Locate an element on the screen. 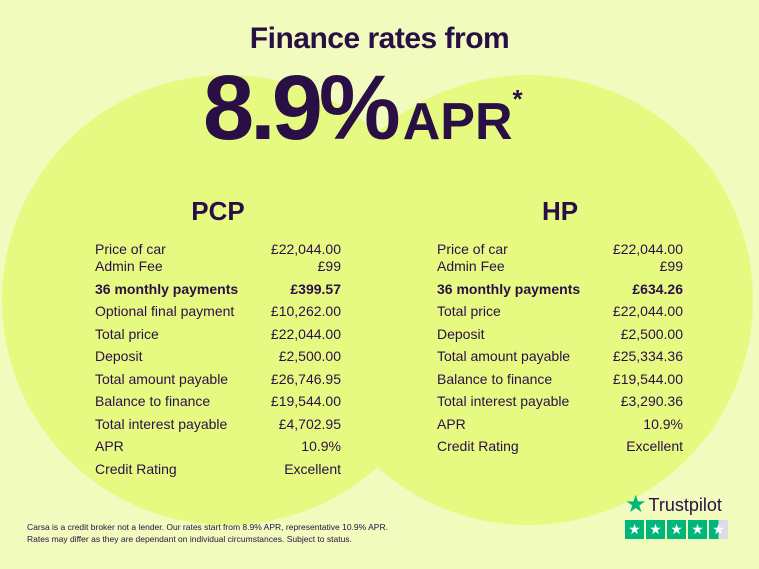  table-row: Optional final payment £10,262.00 is located at coordinates (218, 311).